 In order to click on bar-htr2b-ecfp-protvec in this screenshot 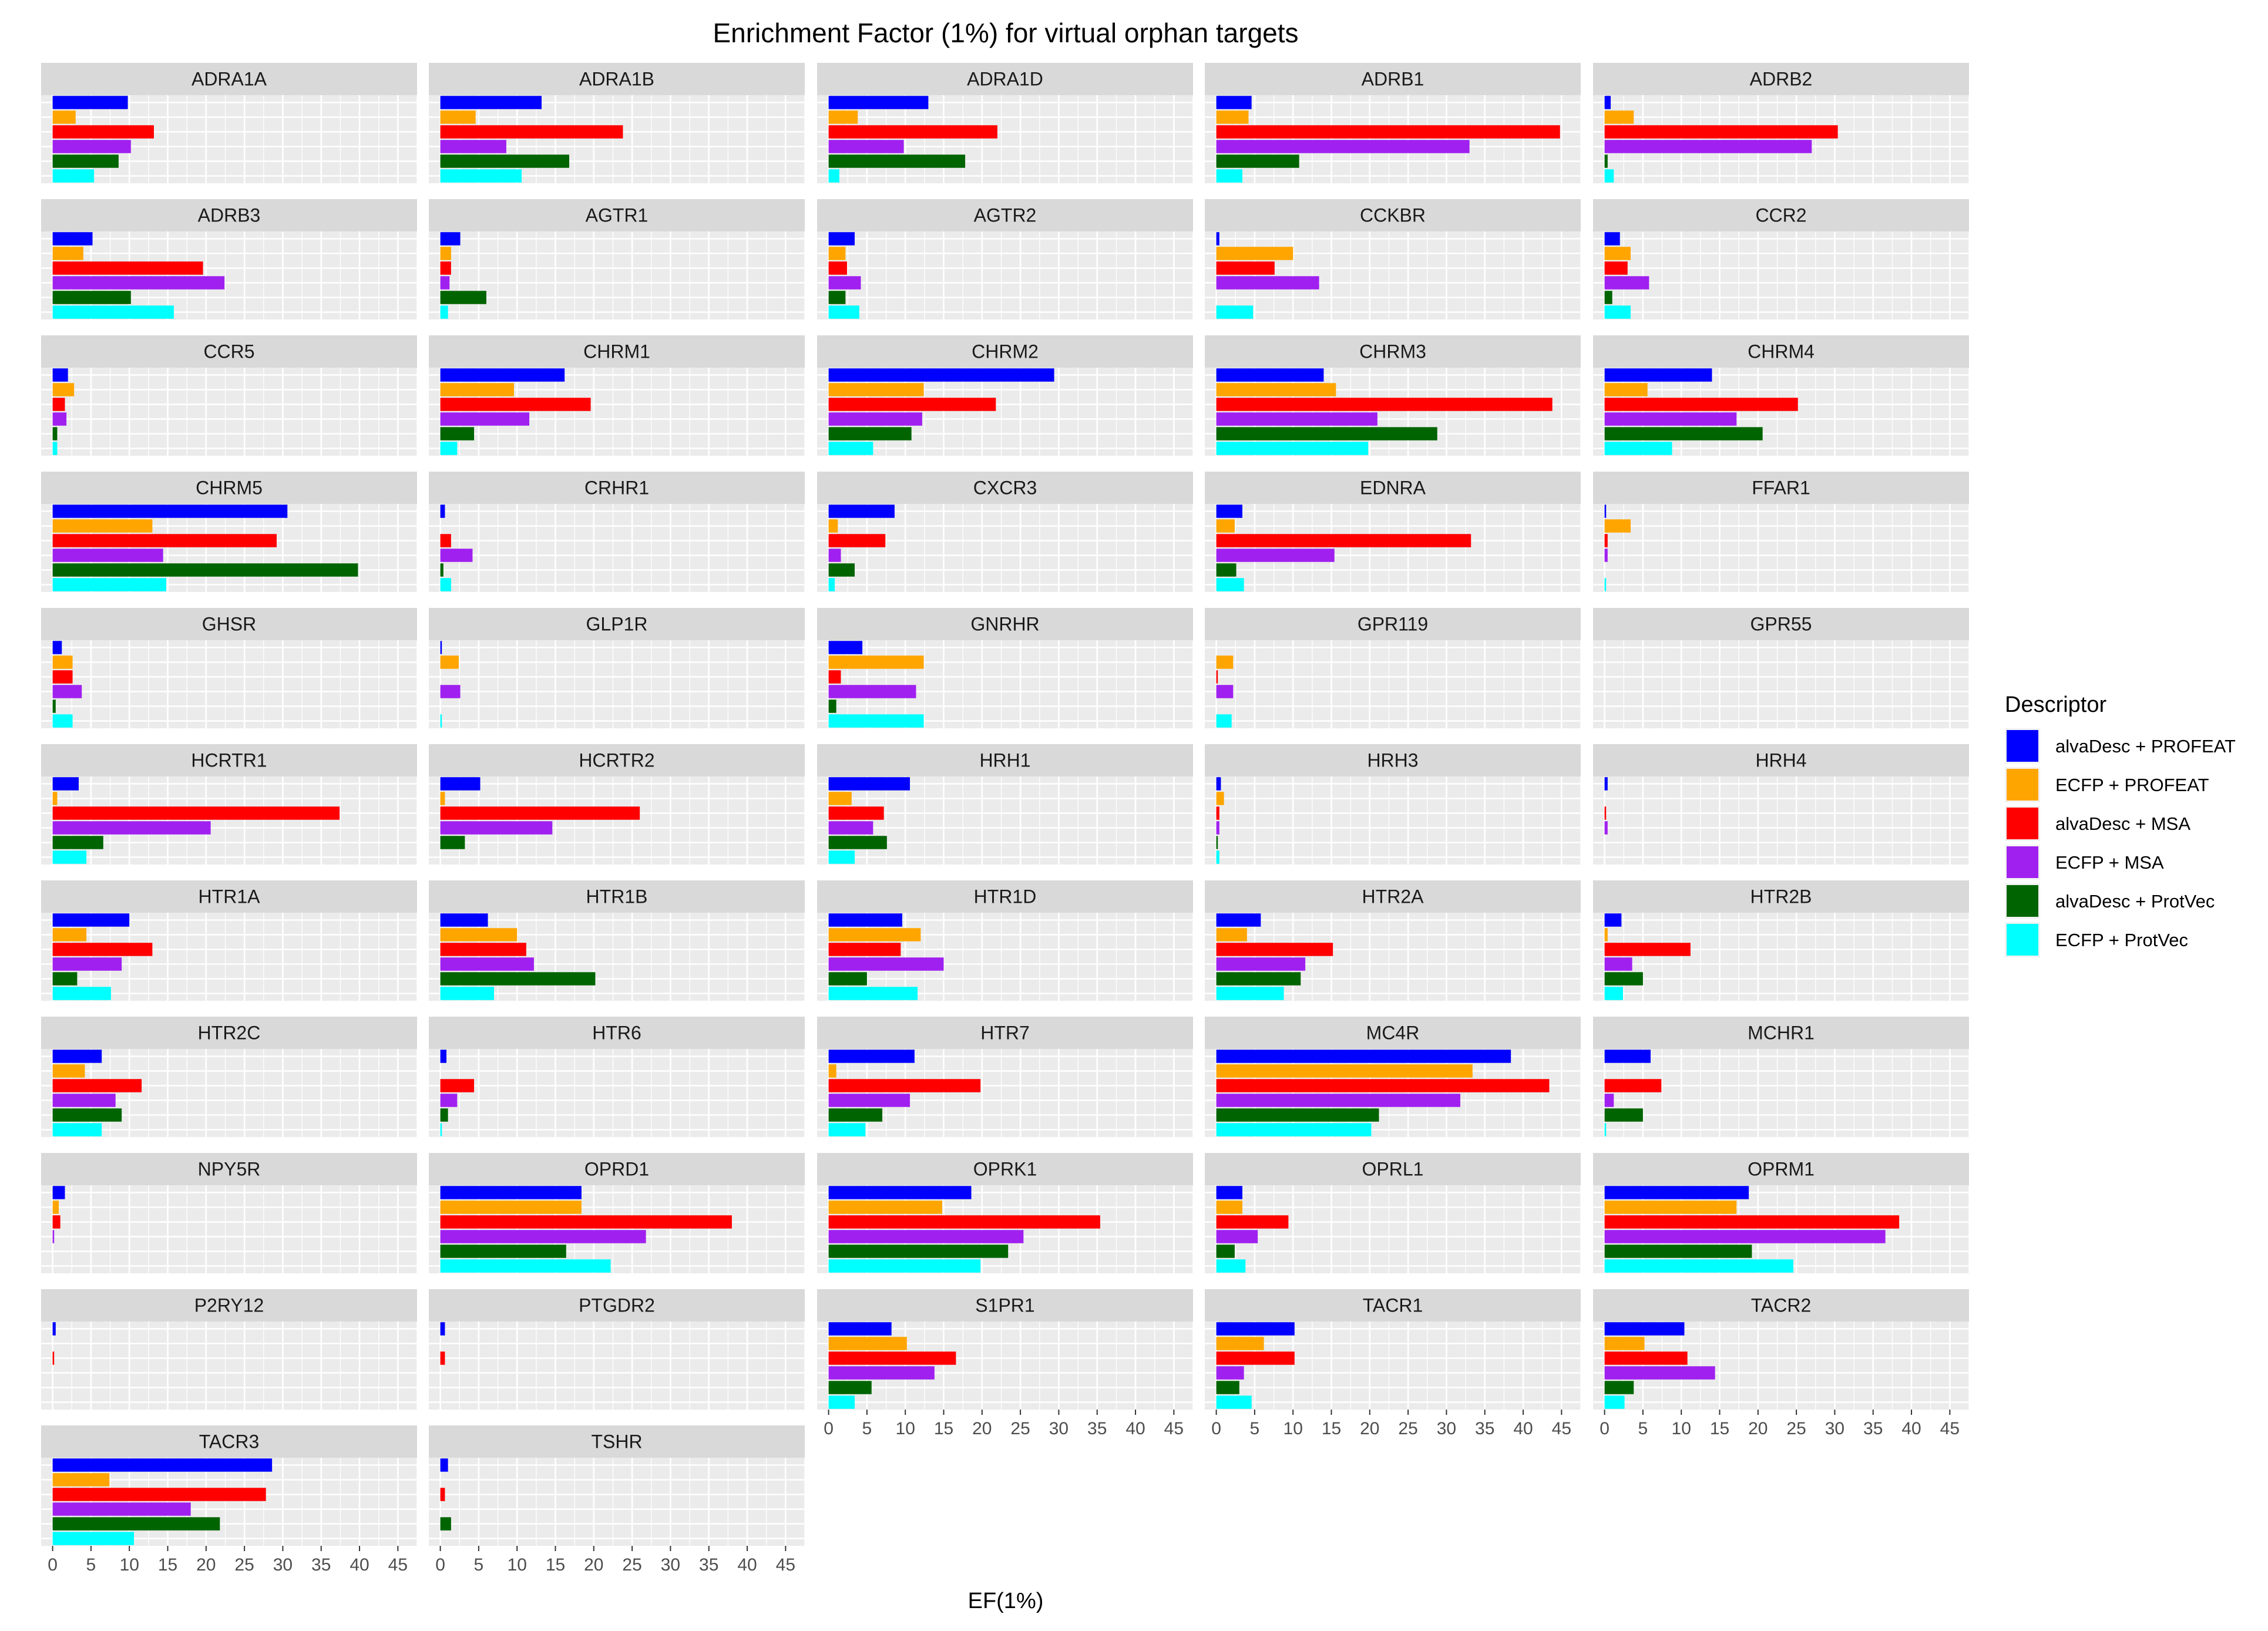, I will do `click(1613, 993)`.